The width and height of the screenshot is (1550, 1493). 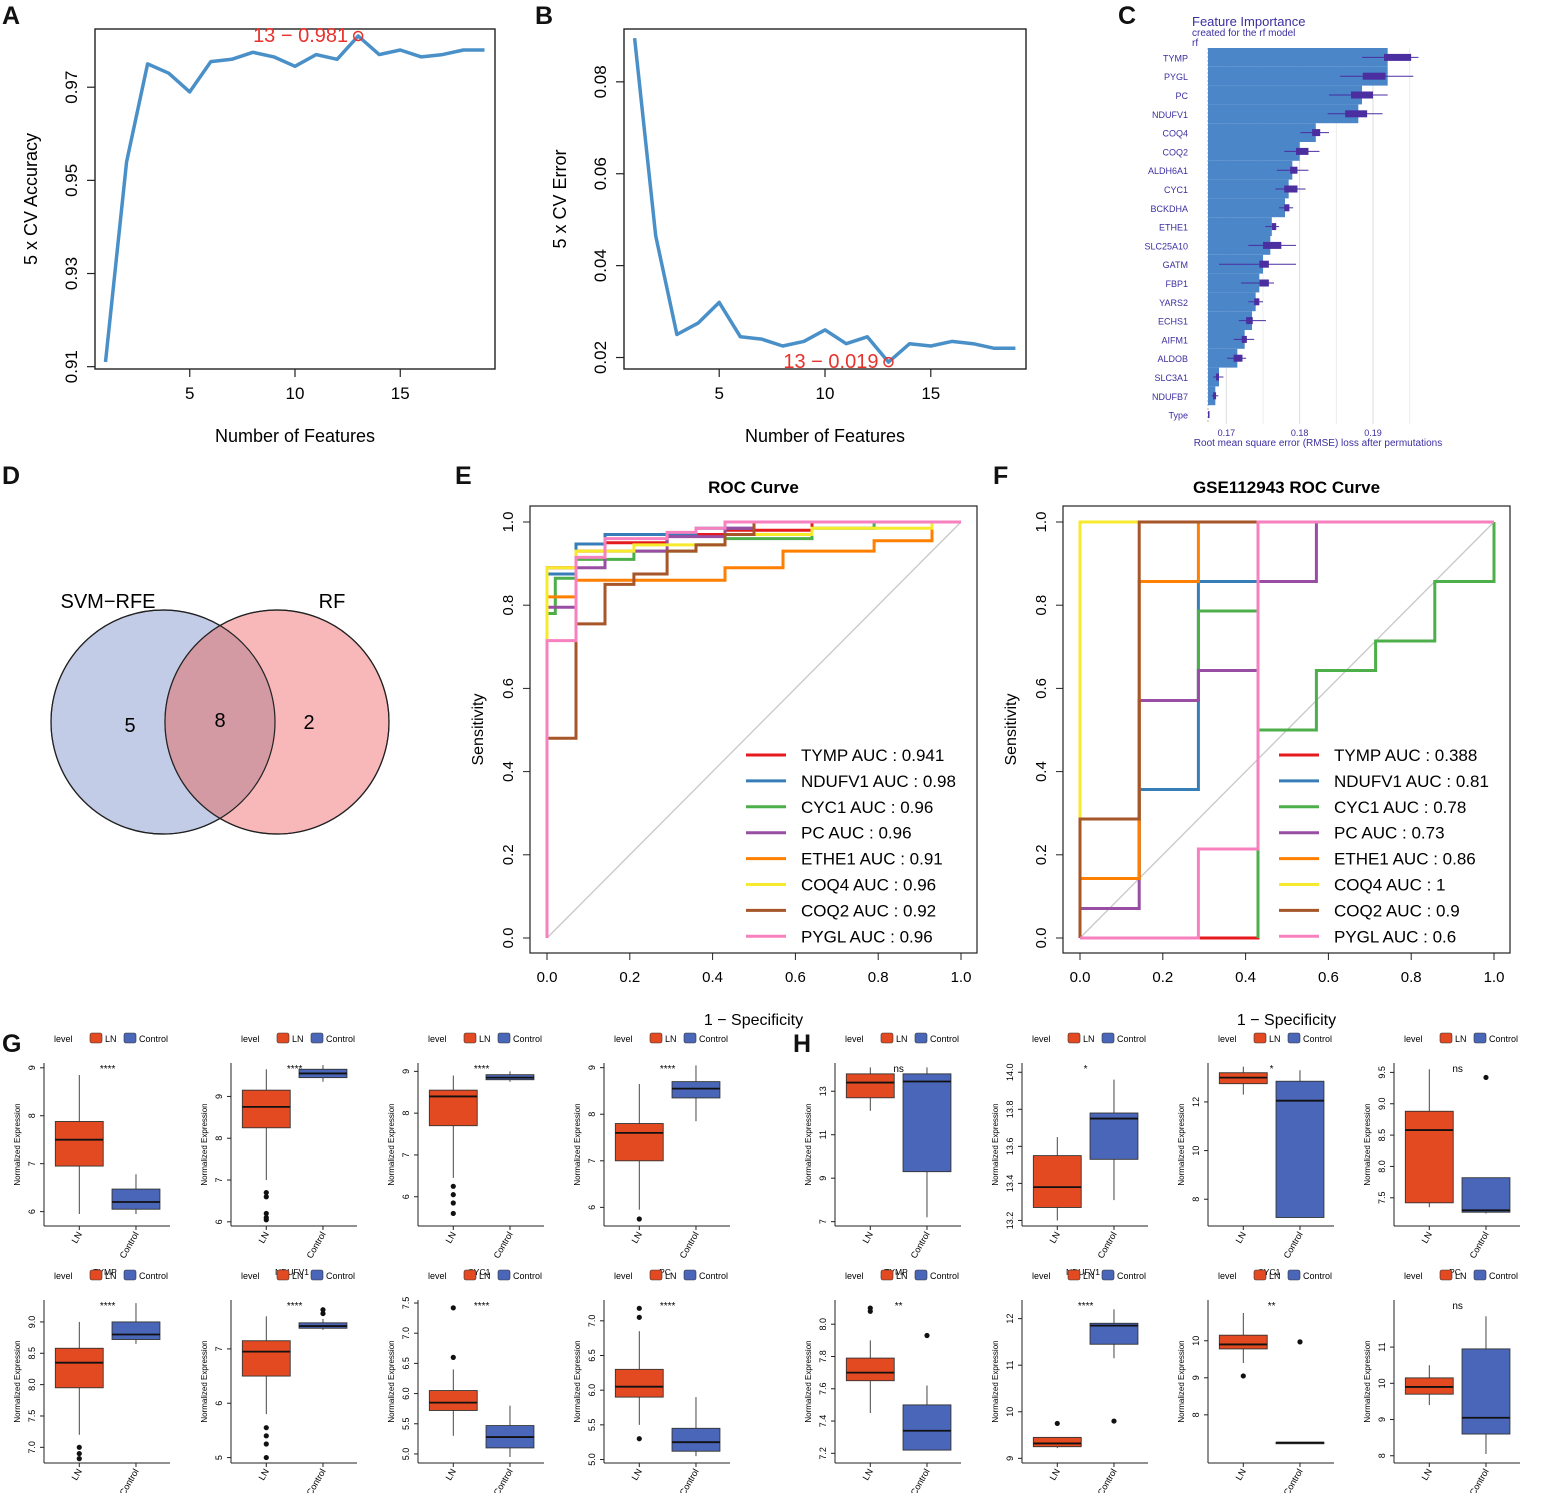 I want to click on g-box7-legend-title: level, so click(x=437, y=1276).